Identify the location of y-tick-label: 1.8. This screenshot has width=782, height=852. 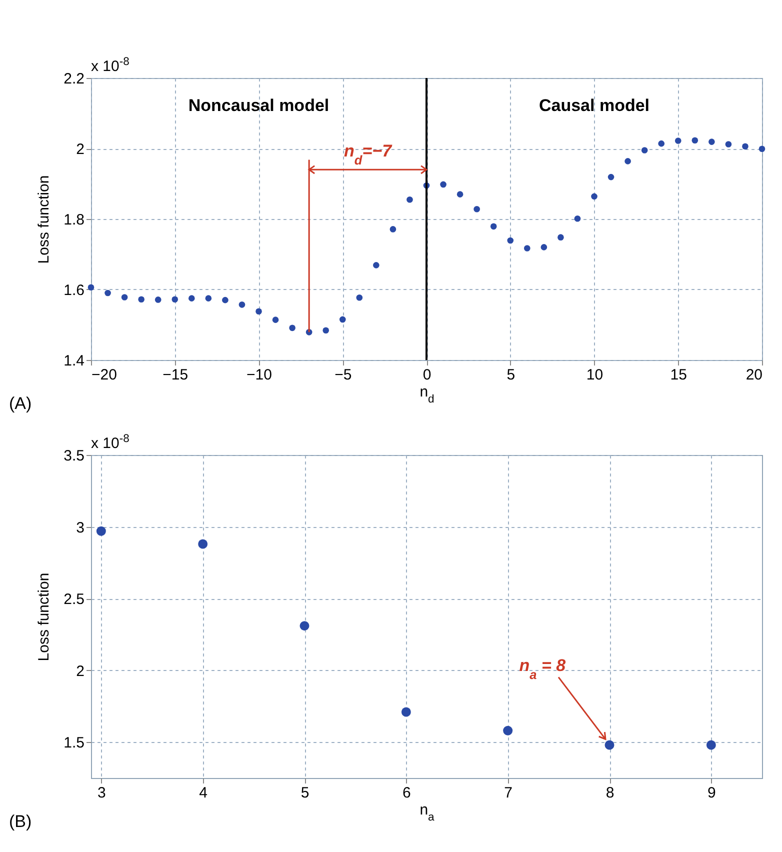
(74, 220).